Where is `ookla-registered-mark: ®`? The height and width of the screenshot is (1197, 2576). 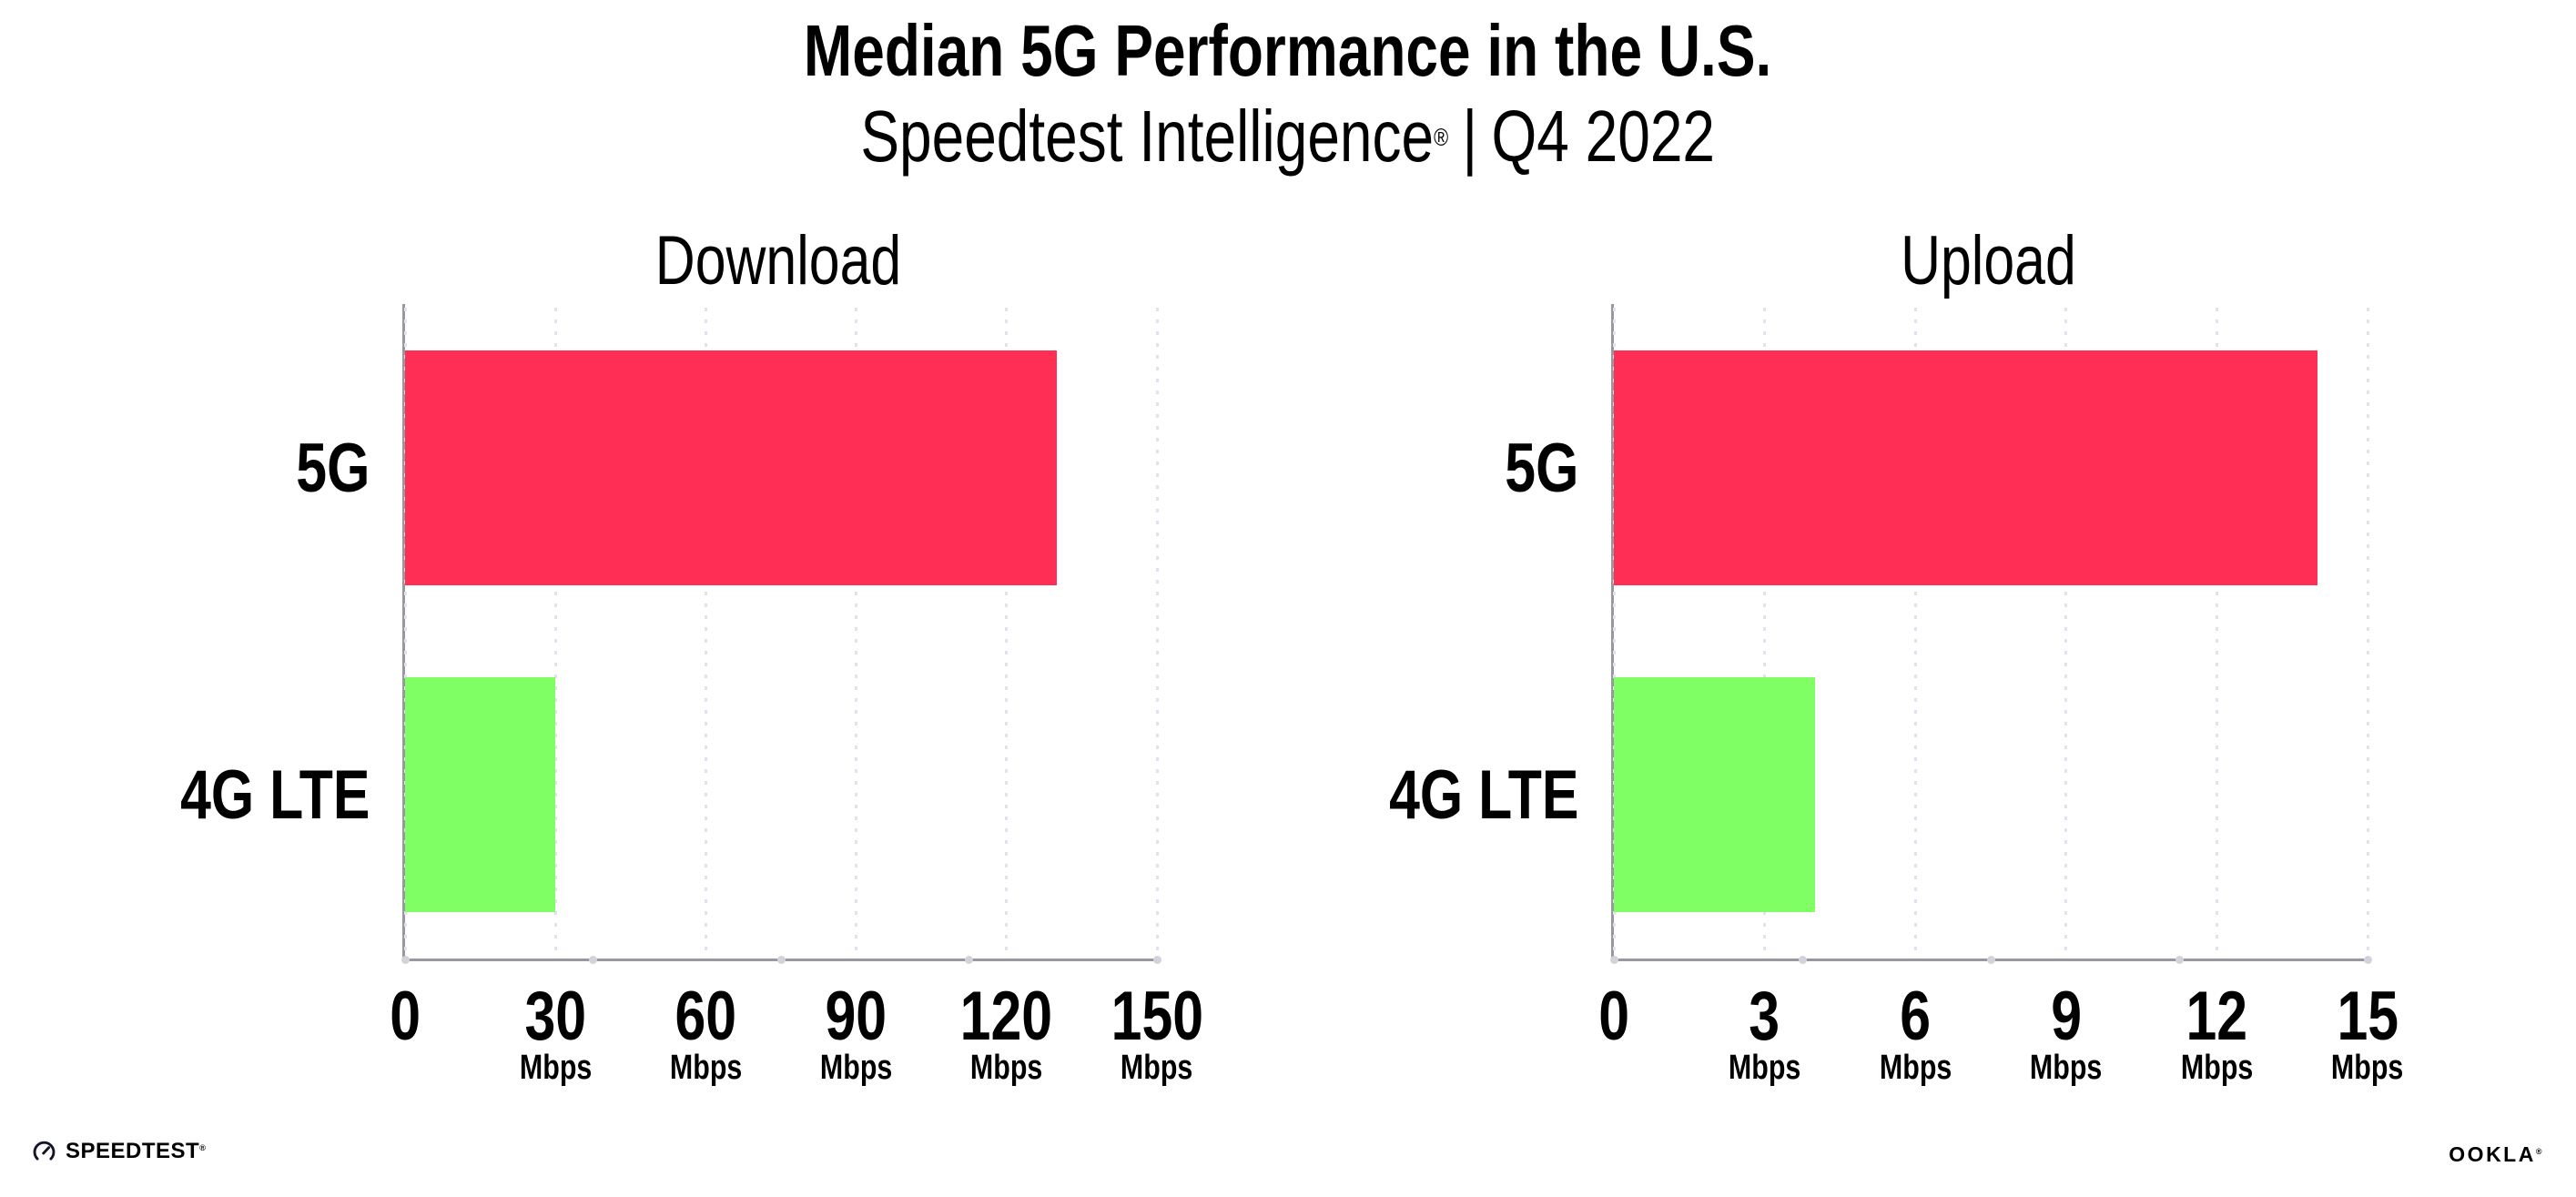
ookla-registered-mark: ® is located at coordinates (2539, 1151).